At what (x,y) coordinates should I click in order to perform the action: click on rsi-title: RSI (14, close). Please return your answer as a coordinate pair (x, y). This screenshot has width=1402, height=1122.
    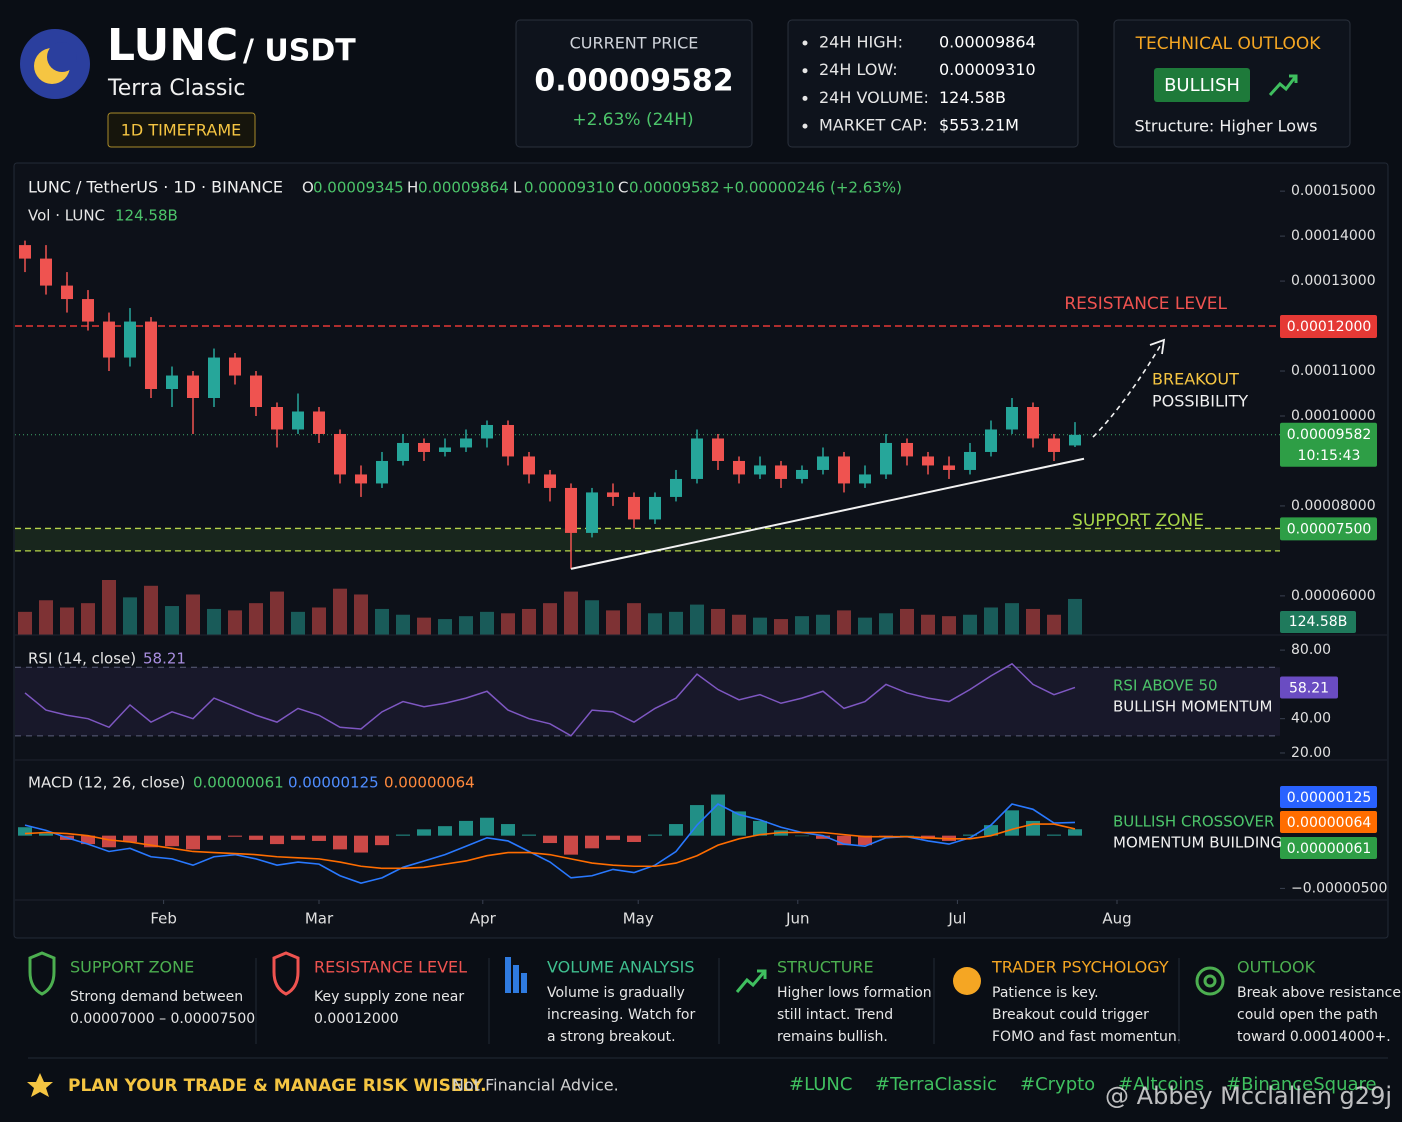
    Looking at the image, I should click on (82, 659).